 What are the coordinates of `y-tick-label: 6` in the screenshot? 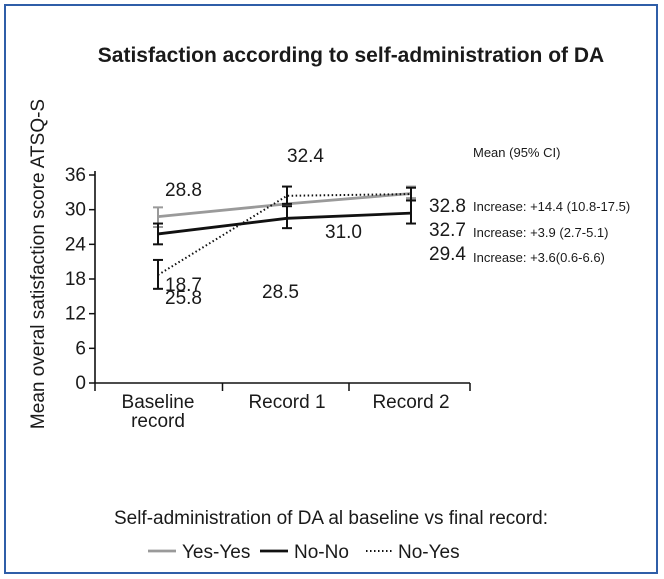 It's located at (80, 348).